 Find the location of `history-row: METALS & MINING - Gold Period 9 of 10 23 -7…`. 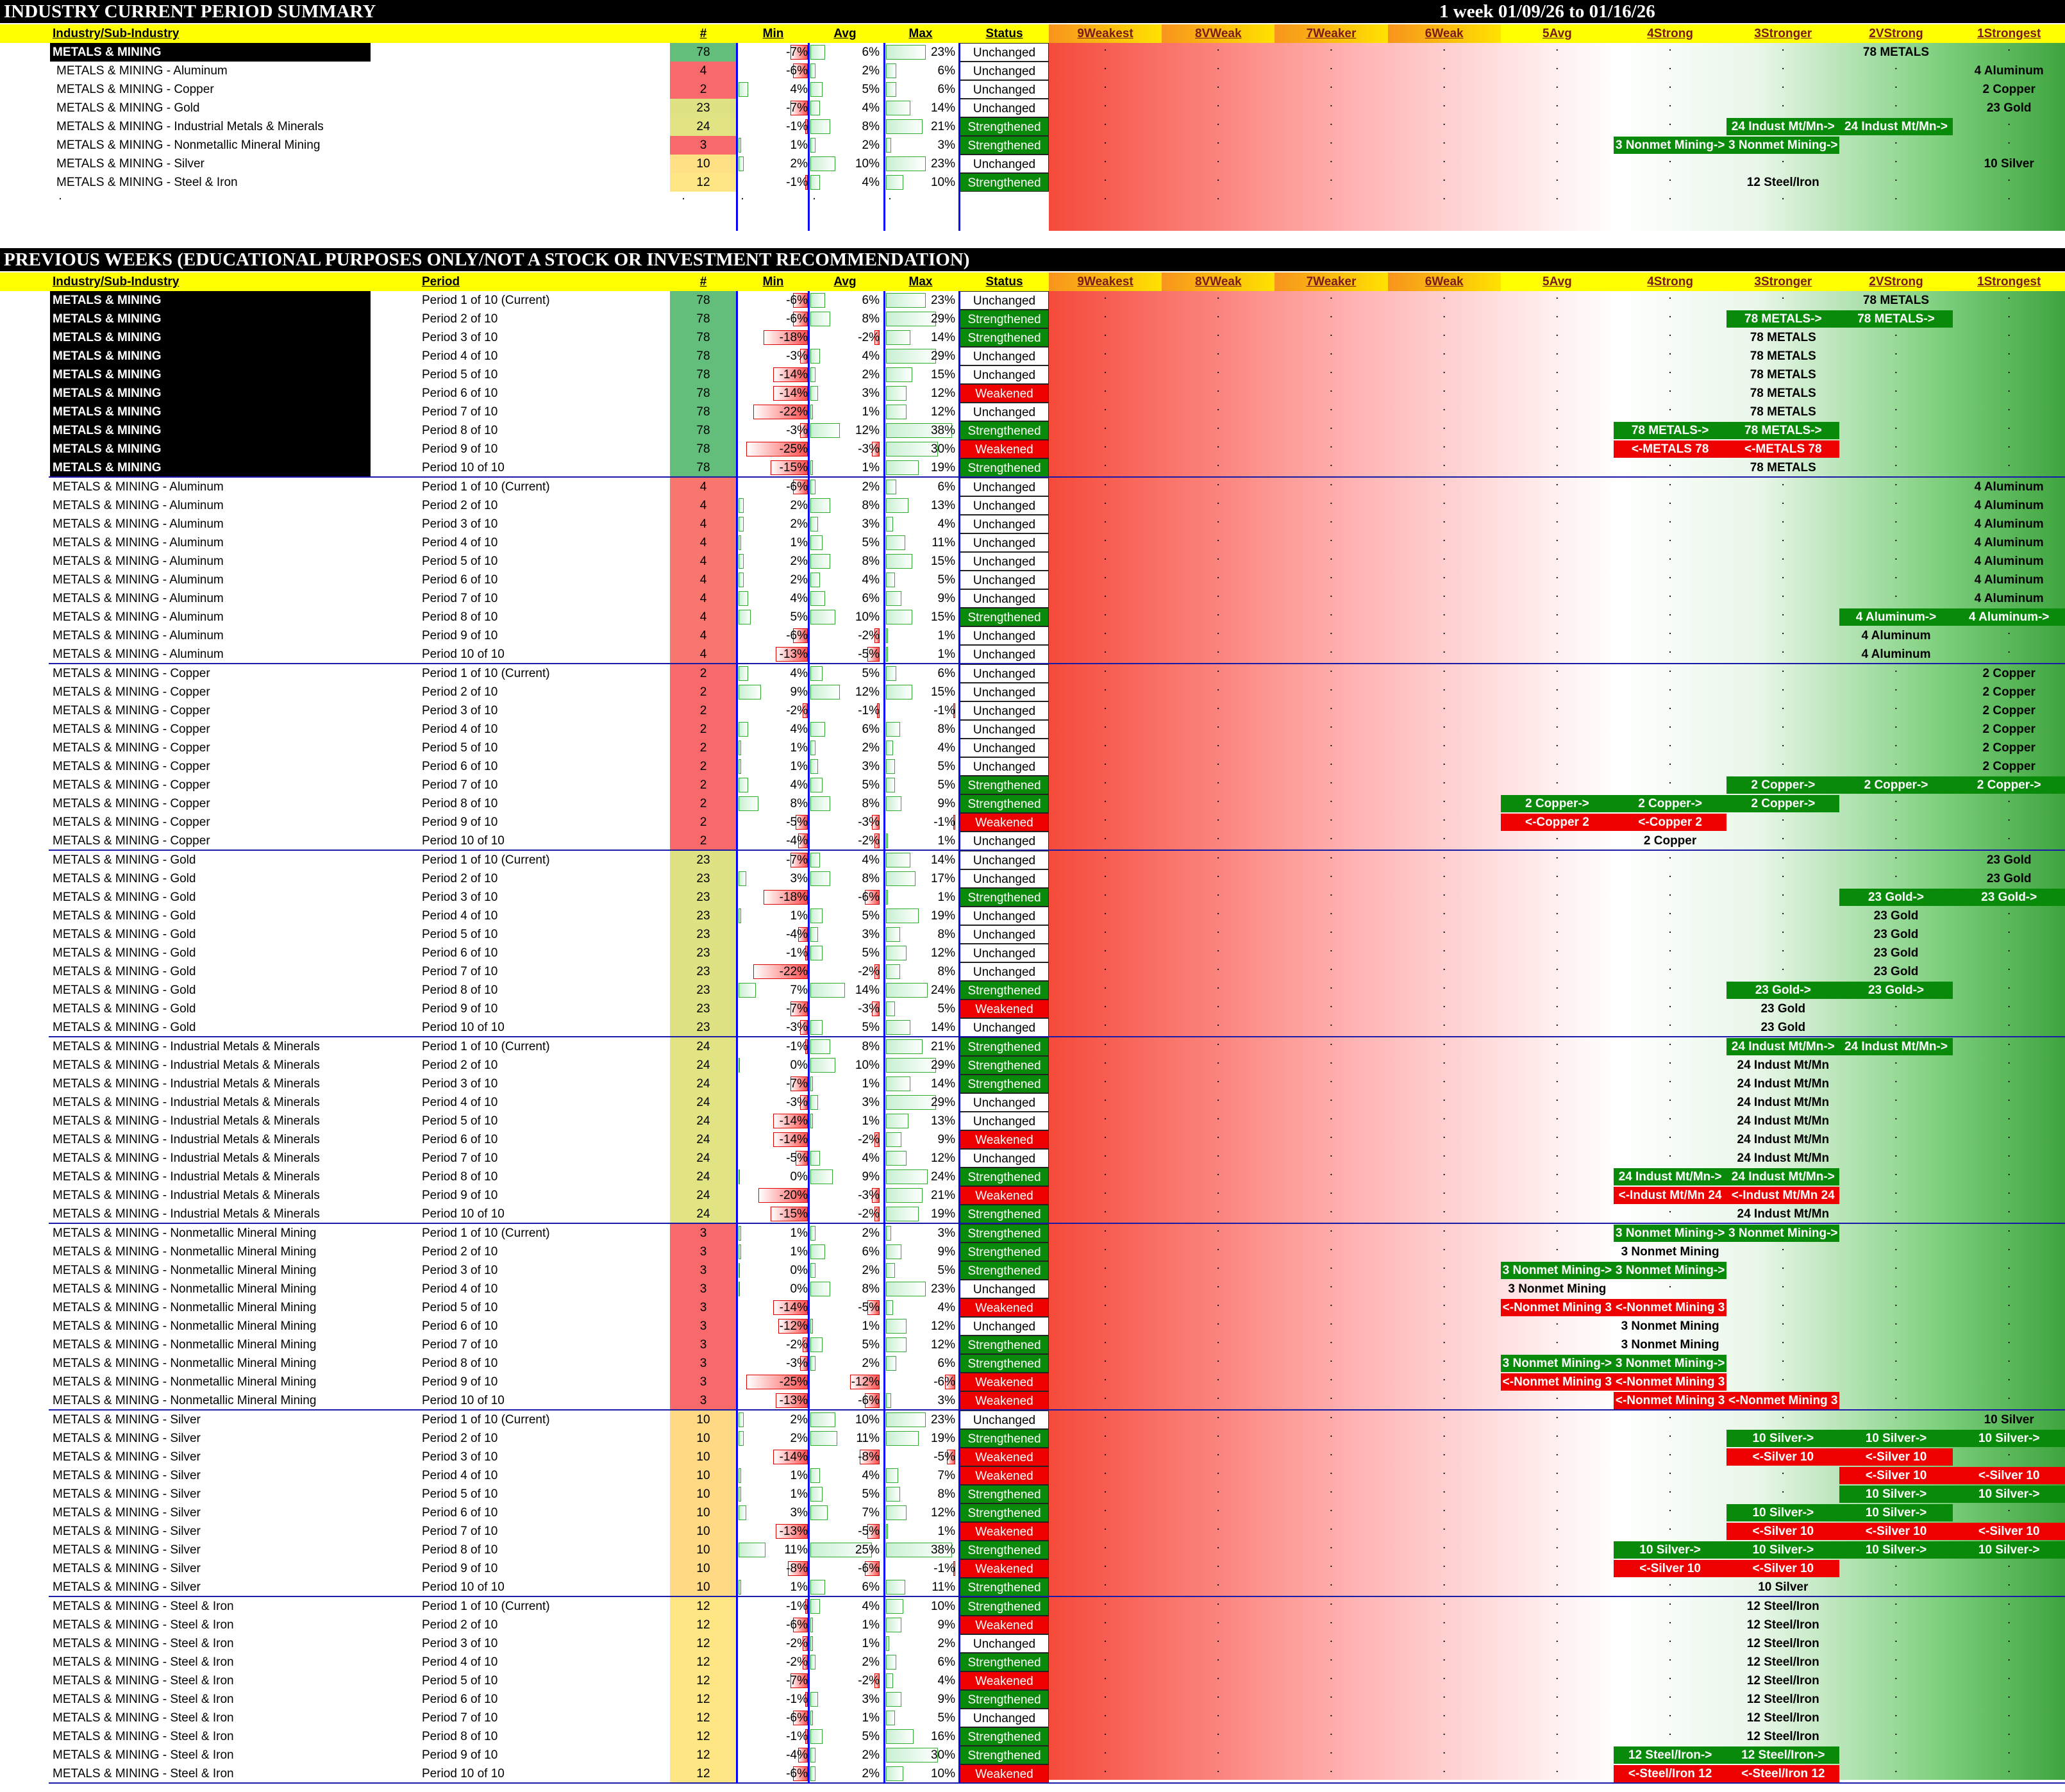

history-row: METALS & MINING - Gold Period 9 of 10 23 -7… is located at coordinates (1032, 1008).